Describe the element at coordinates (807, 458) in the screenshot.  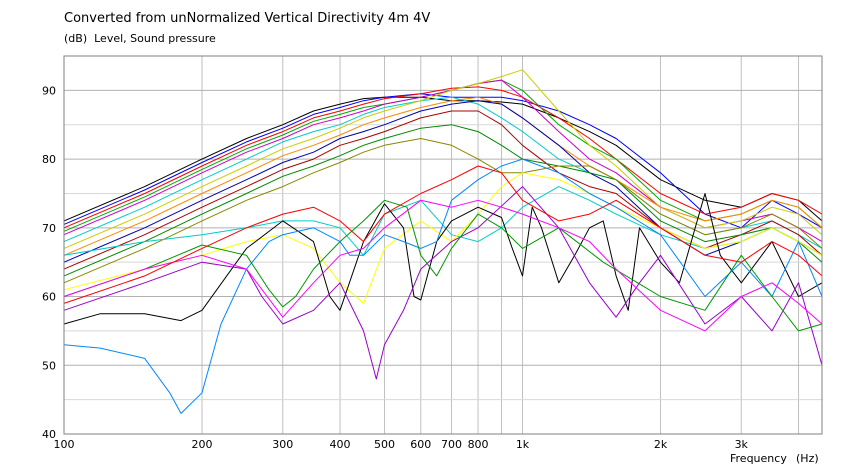
I see `x-axis-unit: (Hz)` at that location.